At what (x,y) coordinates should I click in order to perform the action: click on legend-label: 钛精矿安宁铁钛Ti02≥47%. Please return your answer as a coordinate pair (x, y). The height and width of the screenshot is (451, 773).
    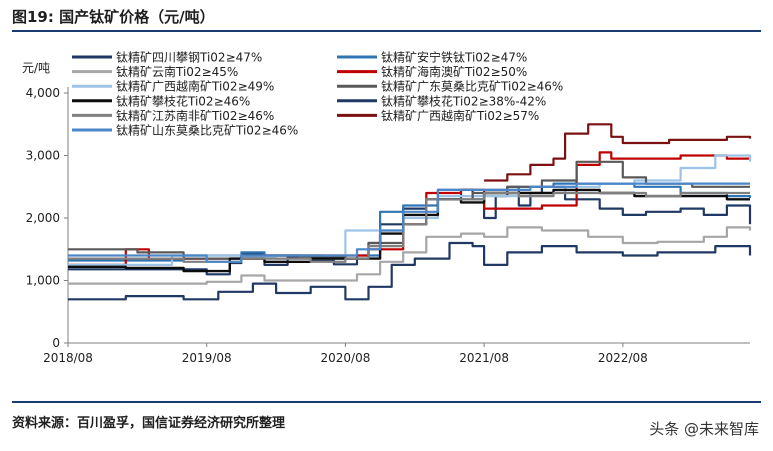
    Looking at the image, I should click on (454, 57).